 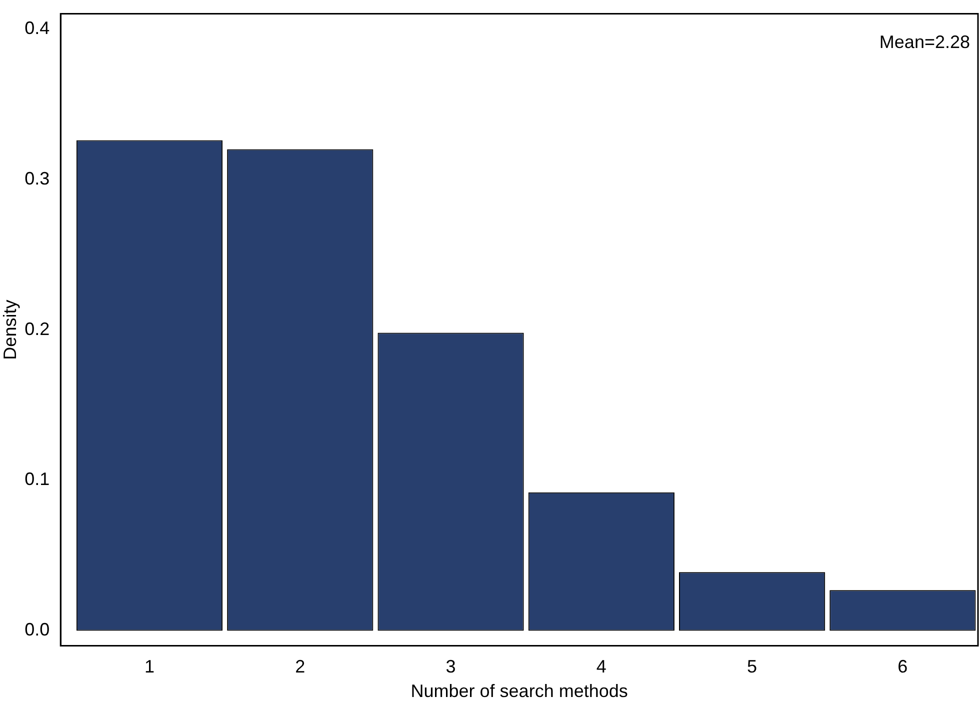 What do you see at coordinates (752, 666) in the screenshot?
I see `x-tick-label: 5` at bounding box center [752, 666].